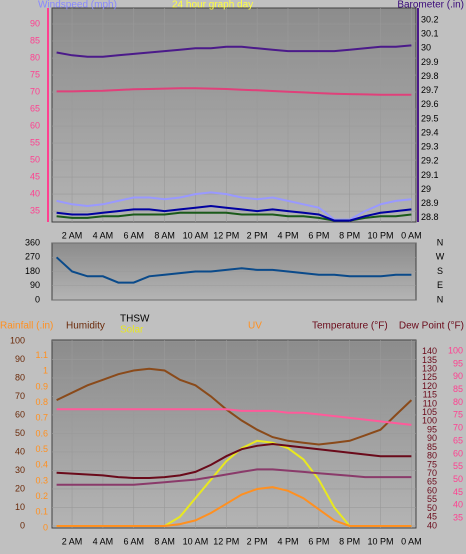 This screenshot has height=554, width=466. What do you see at coordinates (430, 147) in the screenshot?
I see `y-tick-label: 29.3` at bounding box center [430, 147].